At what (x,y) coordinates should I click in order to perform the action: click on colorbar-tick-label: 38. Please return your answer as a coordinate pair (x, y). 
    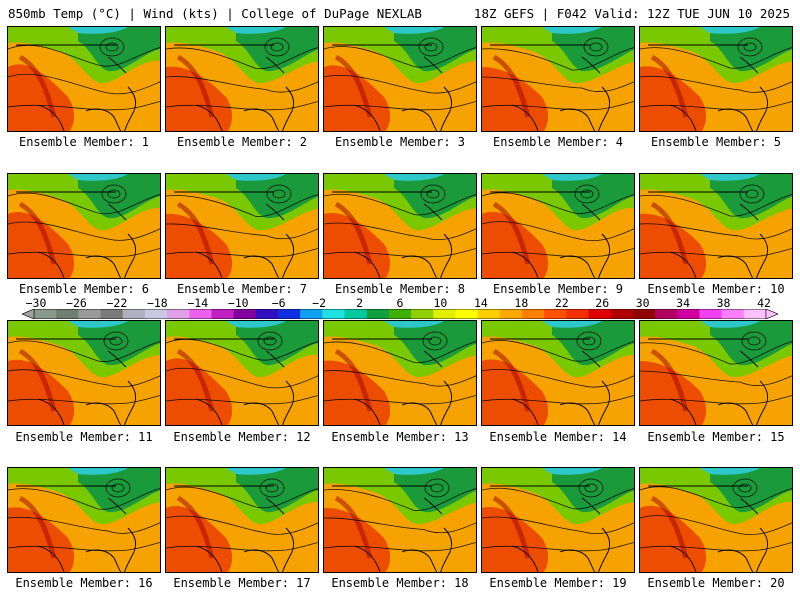
    Looking at the image, I should click on (723, 303).